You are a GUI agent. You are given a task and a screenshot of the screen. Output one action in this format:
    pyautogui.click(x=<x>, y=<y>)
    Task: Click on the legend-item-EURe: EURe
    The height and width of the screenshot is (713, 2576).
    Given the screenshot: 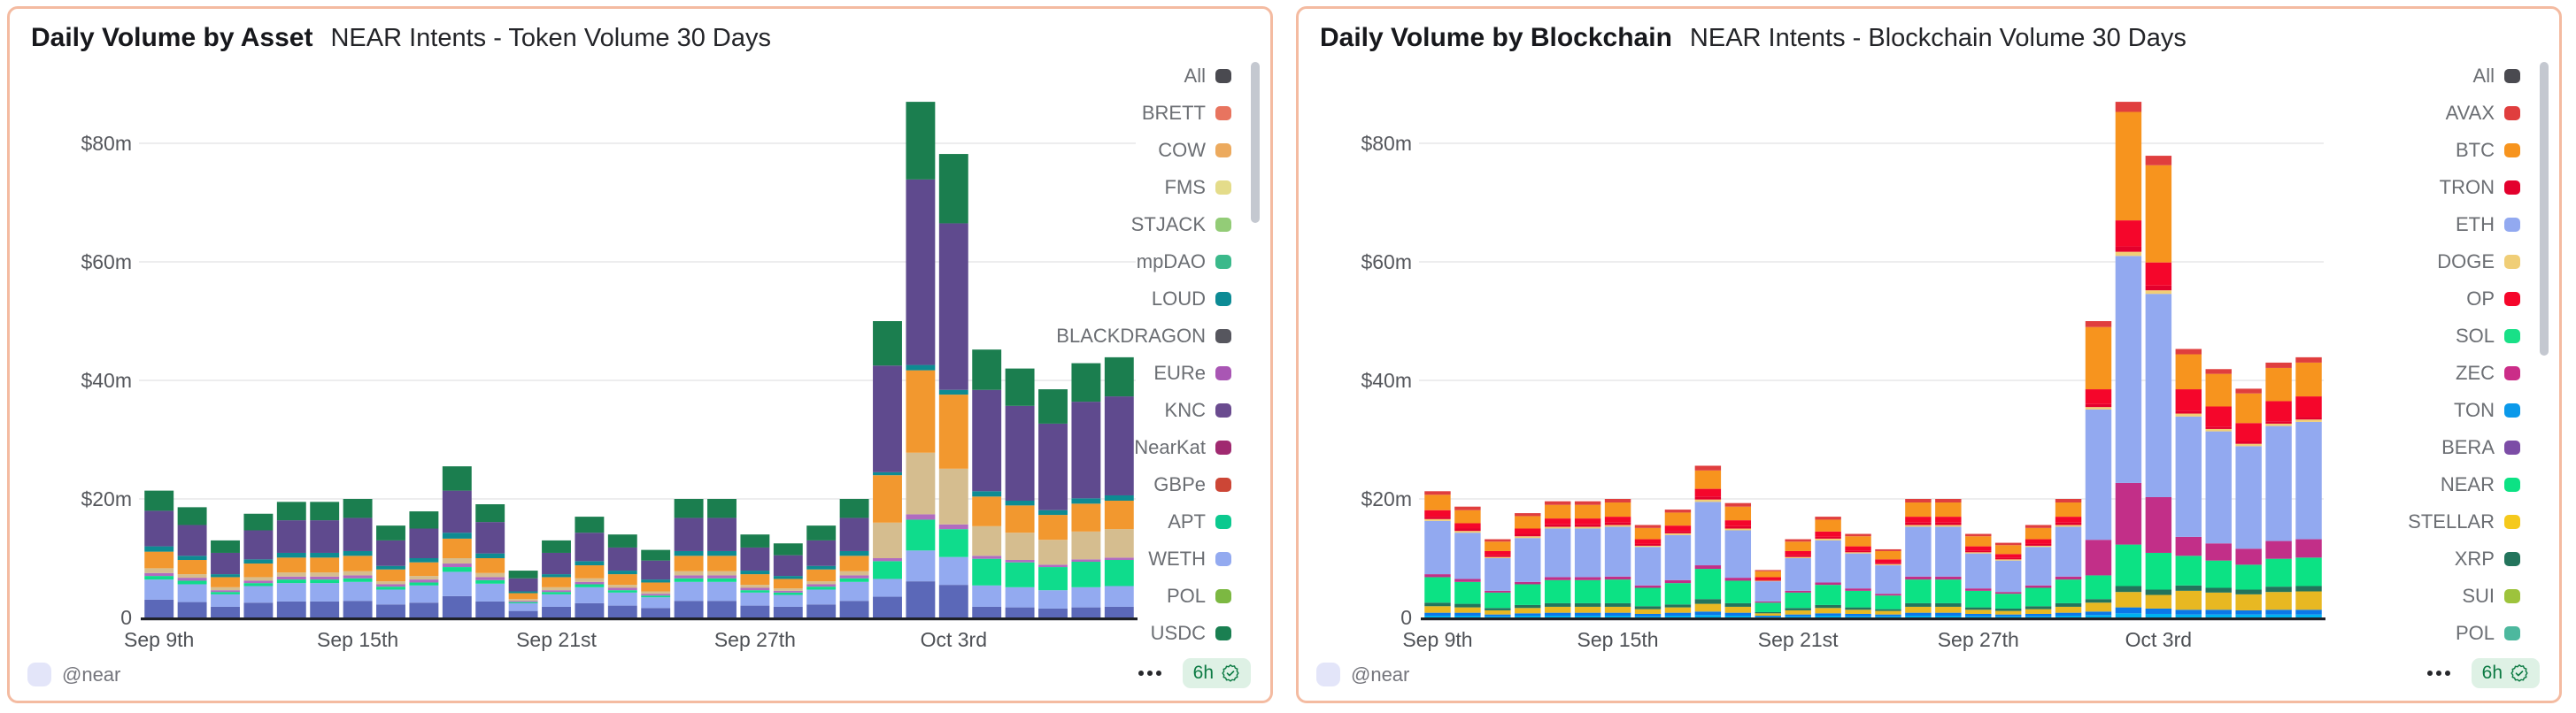 What is the action you would take?
    pyautogui.click(x=1143, y=373)
    